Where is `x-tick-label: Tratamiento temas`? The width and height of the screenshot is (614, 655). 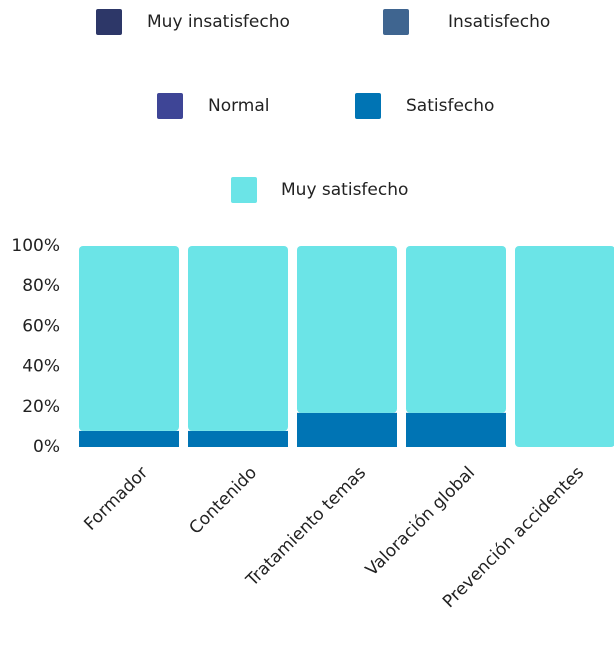
x-tick-label: Tratamiento temas is located at coordinates (306, 527).